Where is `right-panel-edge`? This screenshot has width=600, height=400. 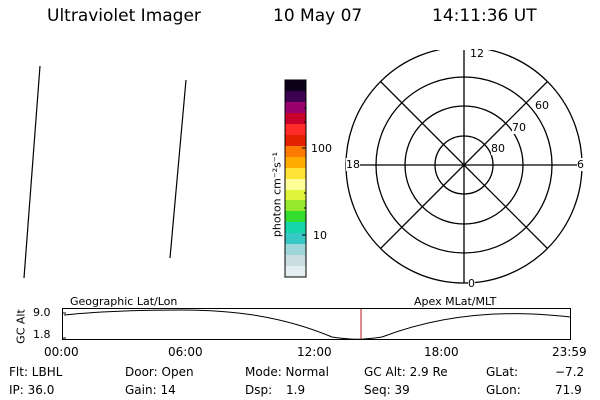
right-panel-edge is located at coordinates (178, 169).